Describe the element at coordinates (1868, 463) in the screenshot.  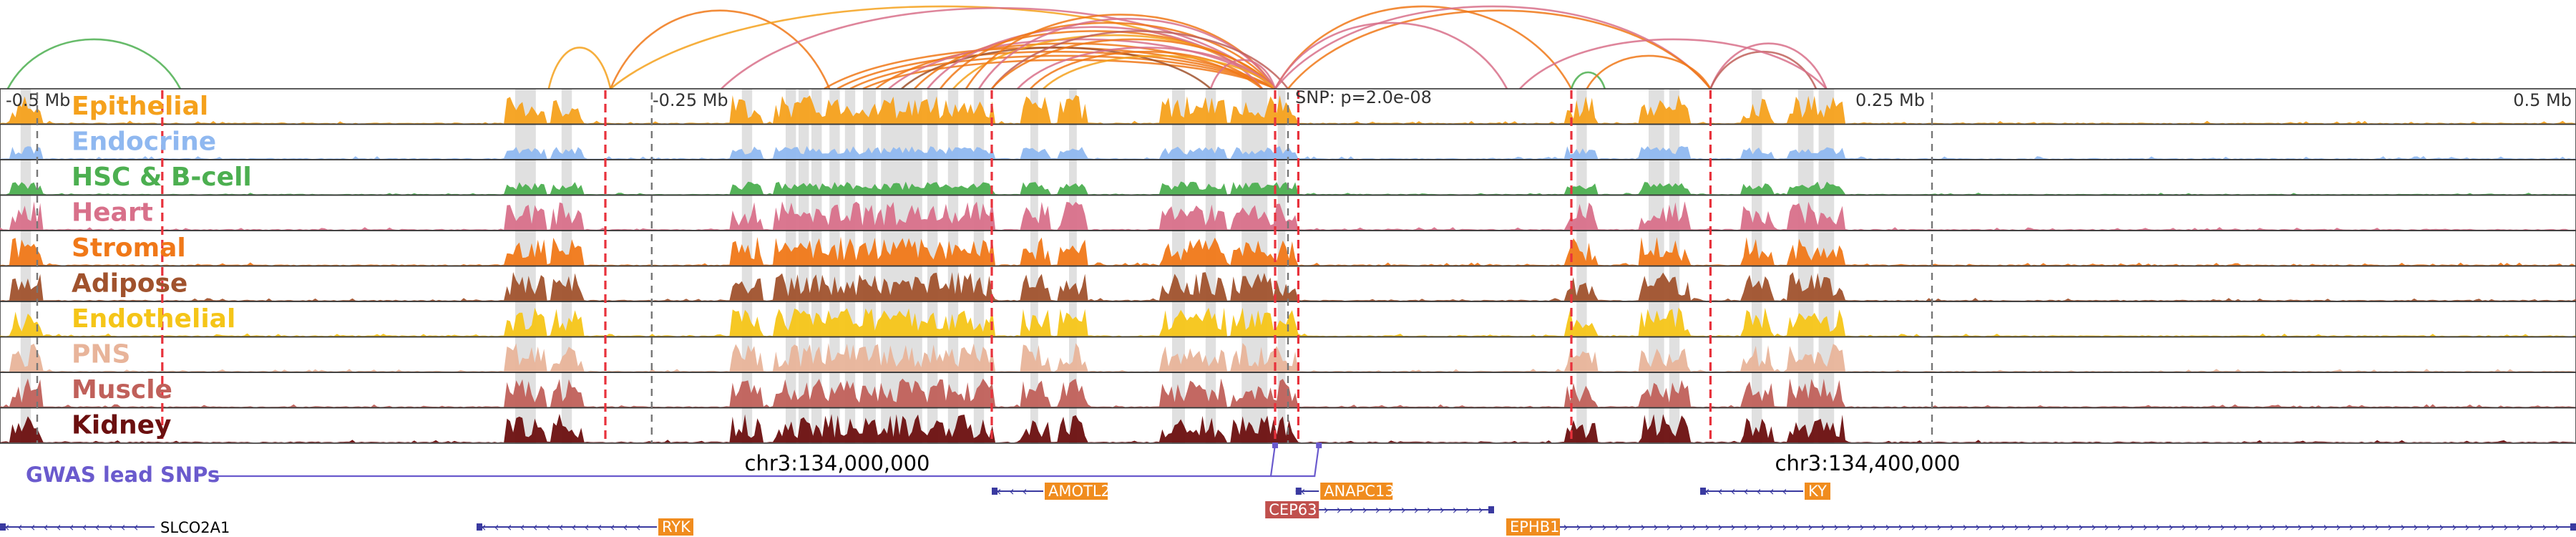
I see `coordinate-label: chr3:134,400,000` at that location.